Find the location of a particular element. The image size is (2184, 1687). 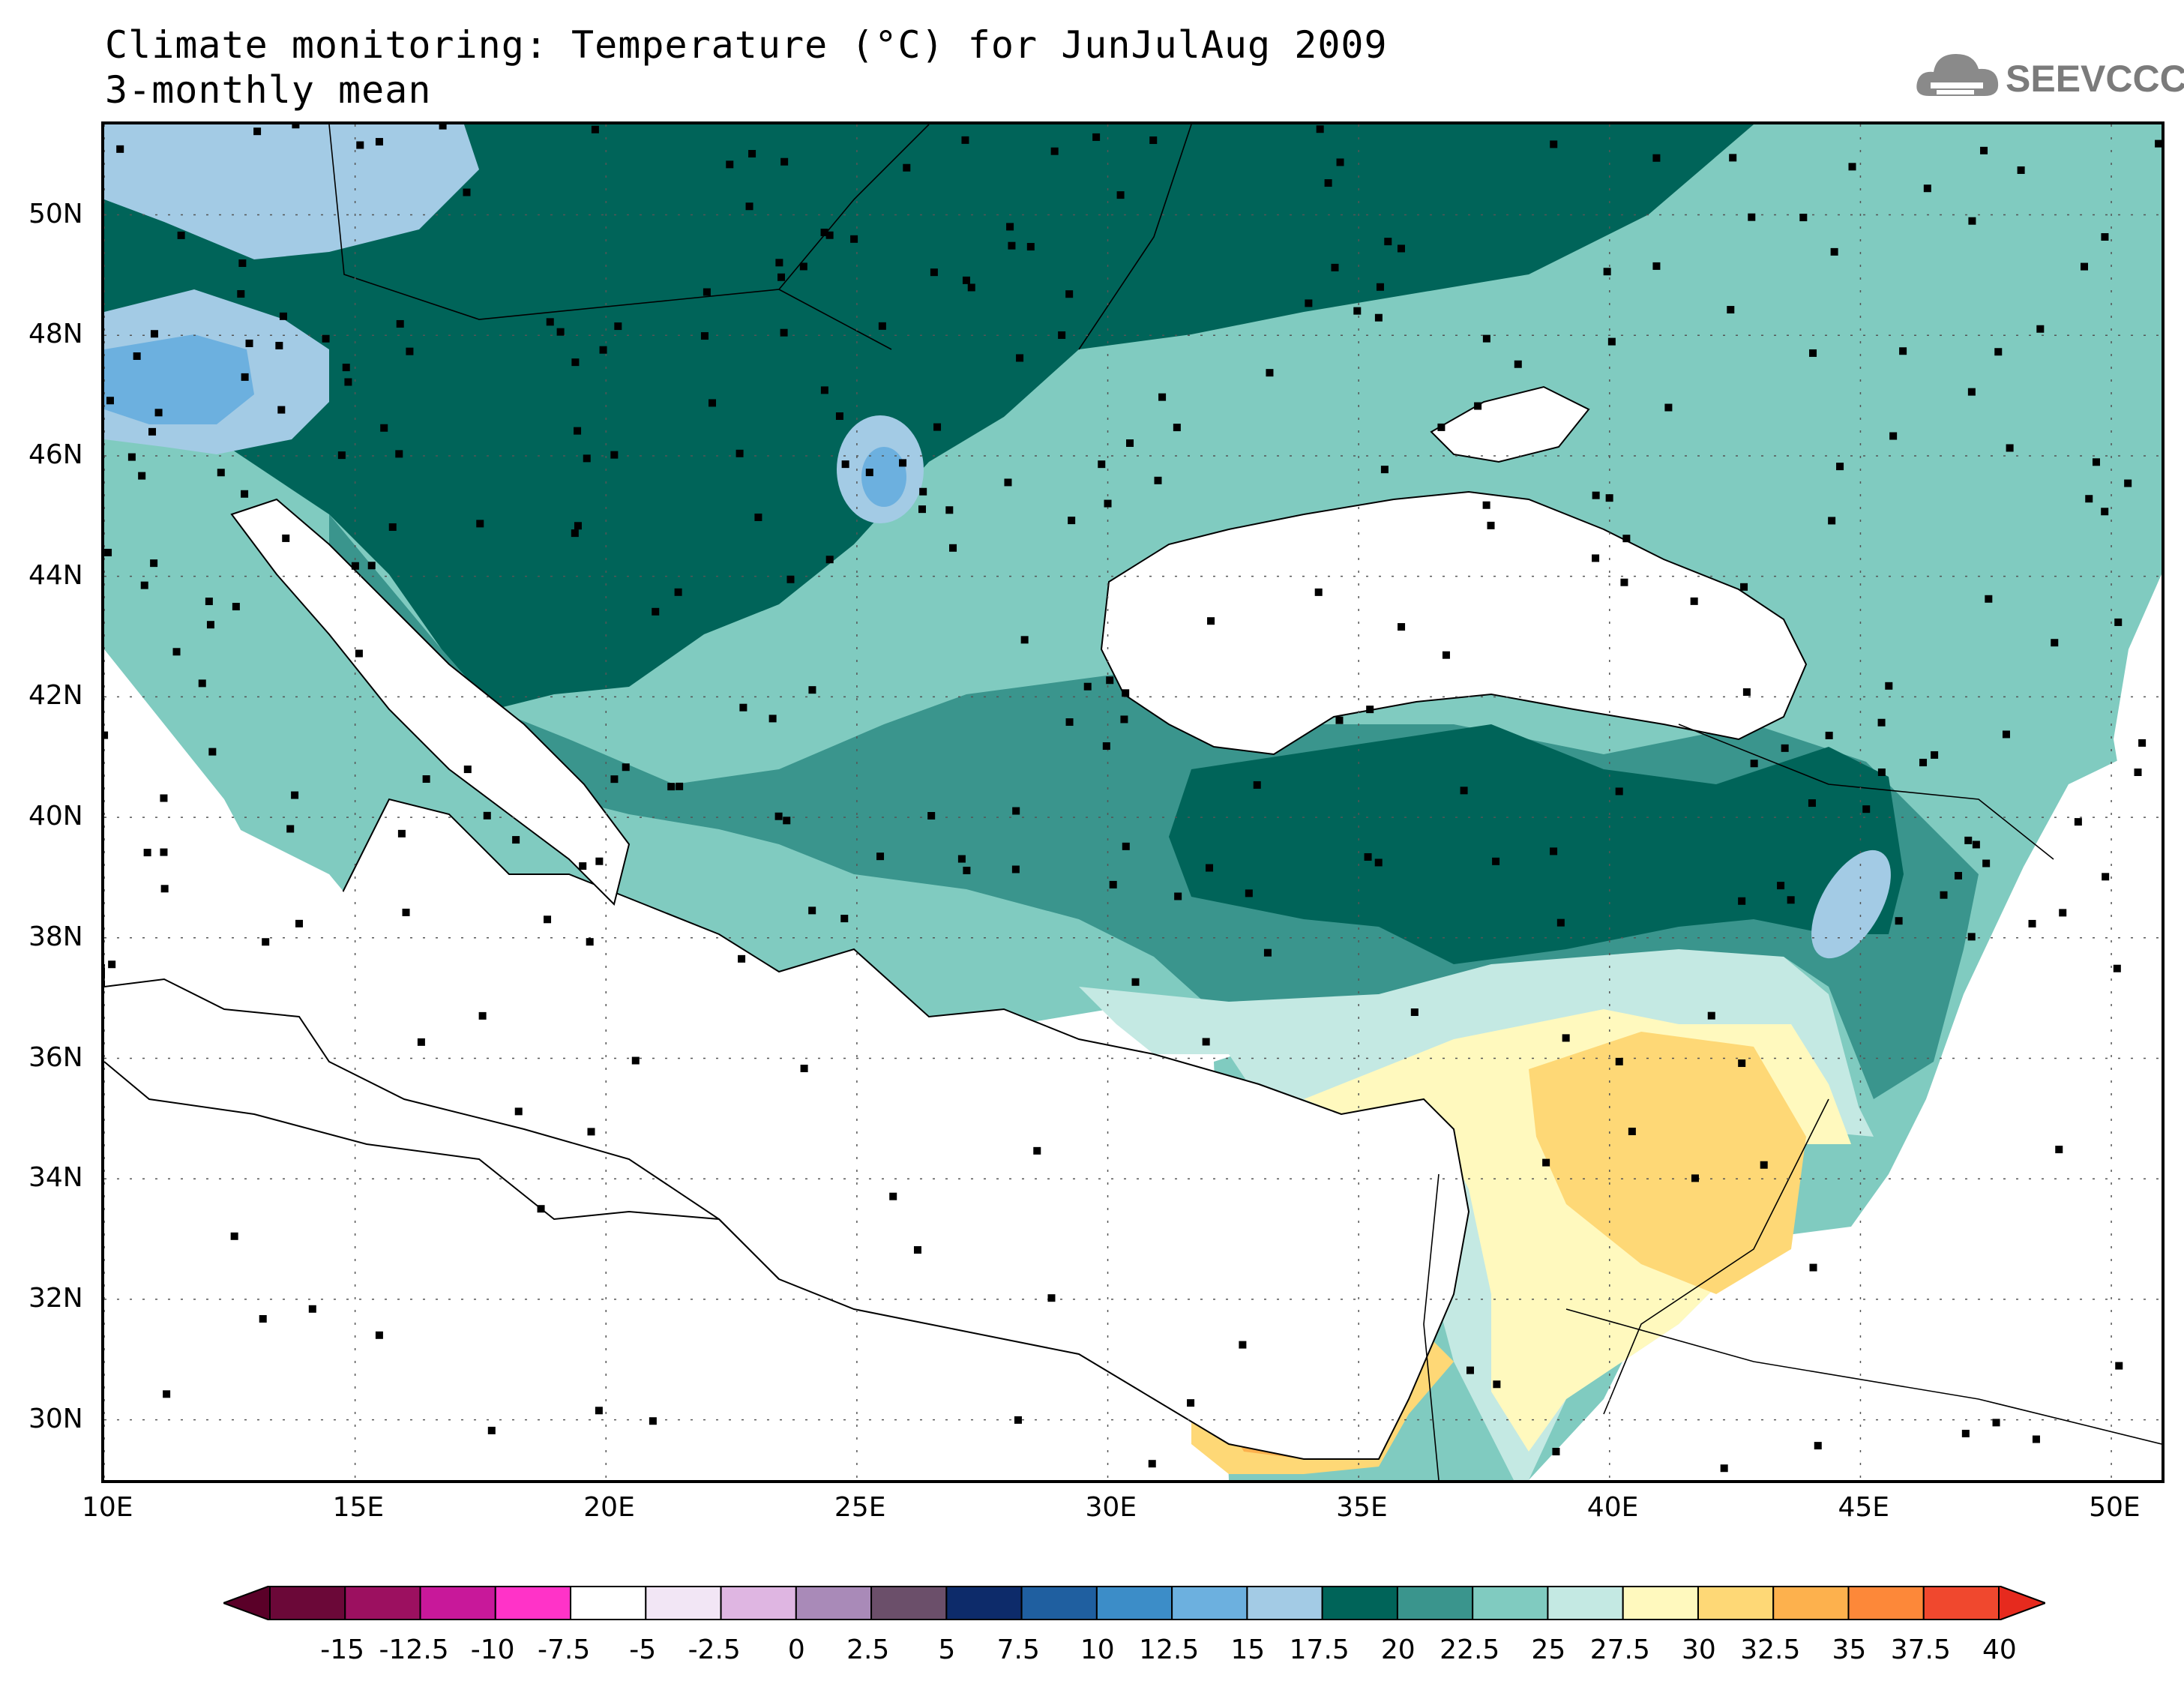

lat-tick-label: 34N is located at coordinates (55, 1178).